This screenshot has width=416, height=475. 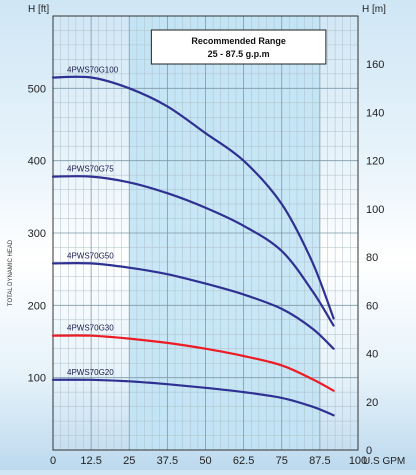 I want to click on x-tick-label: 0, so click(x=53, y=461).